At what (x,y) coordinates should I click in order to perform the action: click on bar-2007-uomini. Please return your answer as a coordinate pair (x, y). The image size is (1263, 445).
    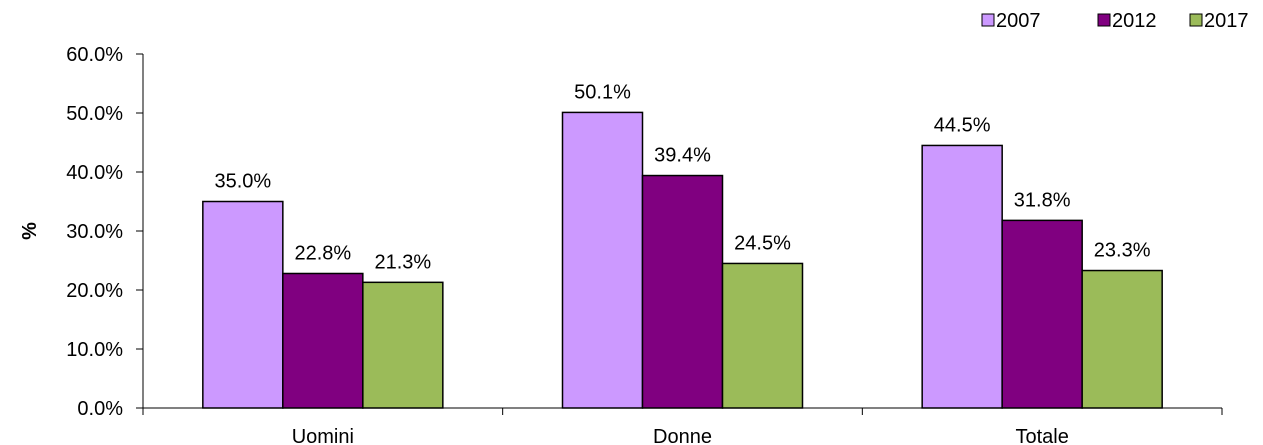
    Looking at the image, I should click on (243, 304).